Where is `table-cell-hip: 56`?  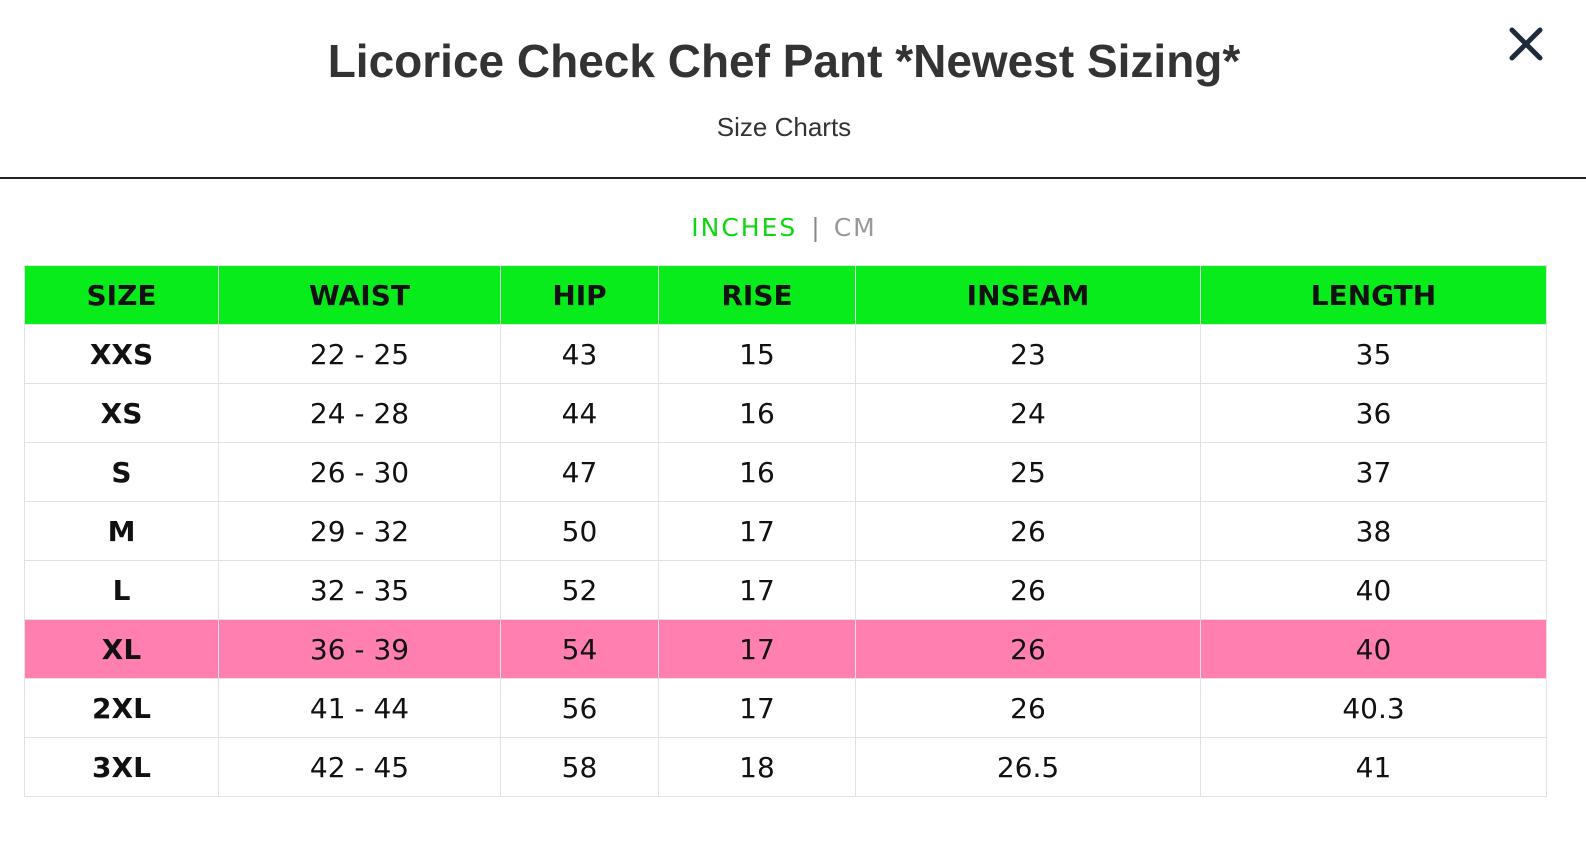 table-cell-hip: 56 is located at coordinates (579, 708).